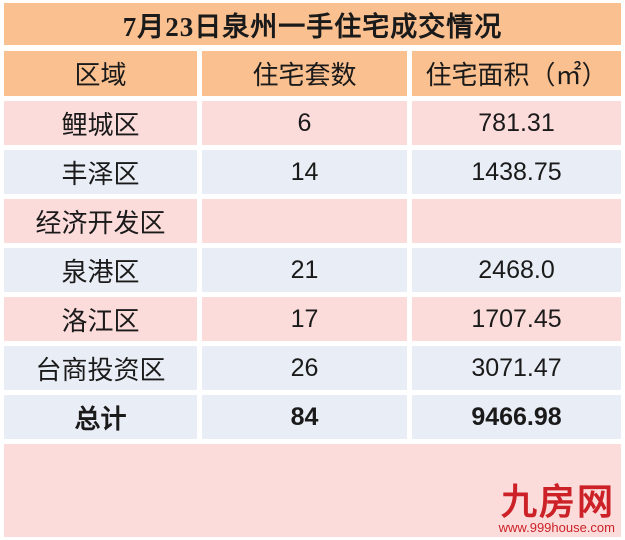  Describe the element at coordinates (312, 24) in the screenshot. I see `table-title: 7月23日泉州一手住宅成交情况` at that location.